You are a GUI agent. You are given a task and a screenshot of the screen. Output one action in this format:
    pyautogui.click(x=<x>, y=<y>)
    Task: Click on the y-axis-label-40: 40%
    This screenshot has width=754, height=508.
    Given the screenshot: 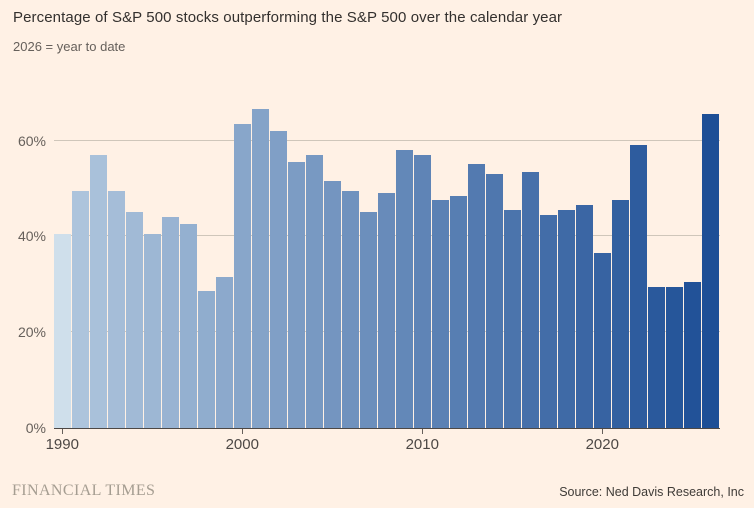 What is the action you would take?
    pyautogui.click(x=31, y=236)
    